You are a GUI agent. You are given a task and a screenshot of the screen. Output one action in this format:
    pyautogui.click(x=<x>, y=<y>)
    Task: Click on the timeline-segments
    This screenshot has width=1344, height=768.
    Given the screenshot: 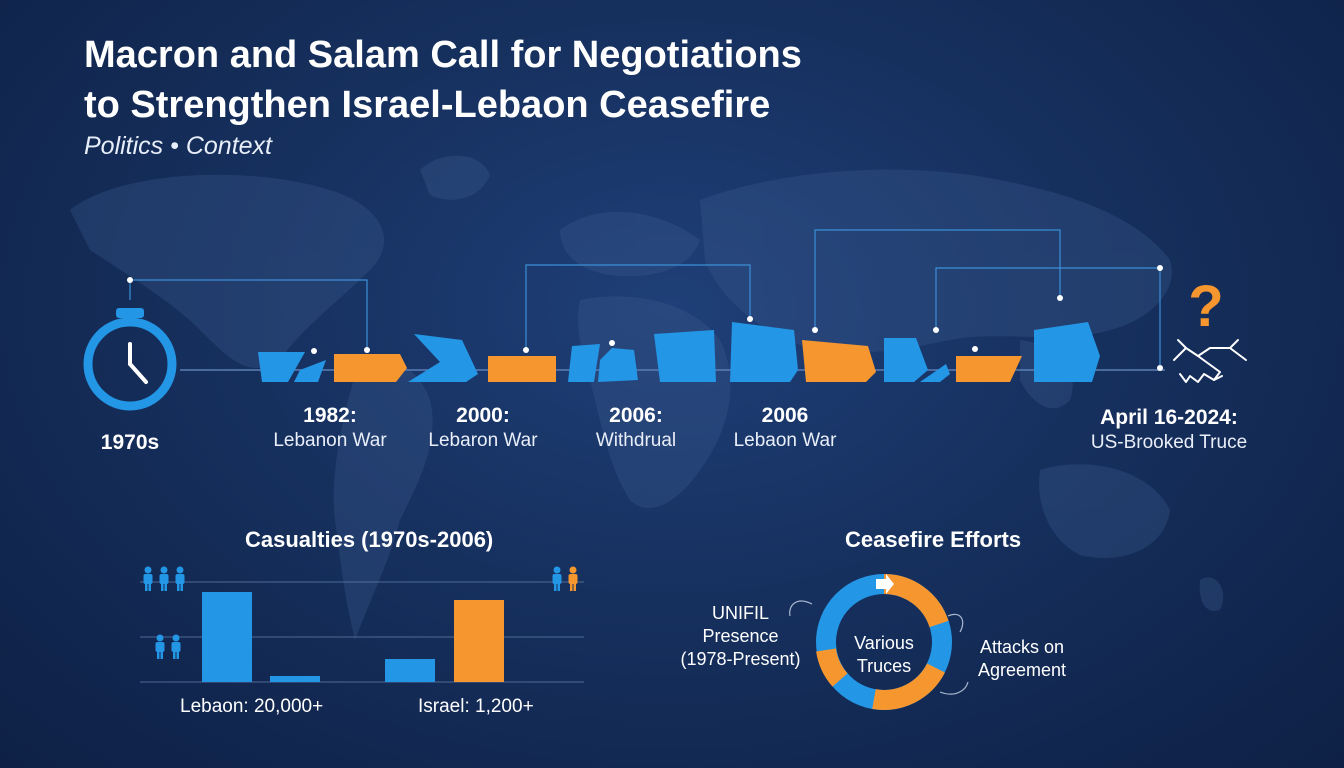 What is the action you would take?
    pyautogui.click(x=679, y=352)
    